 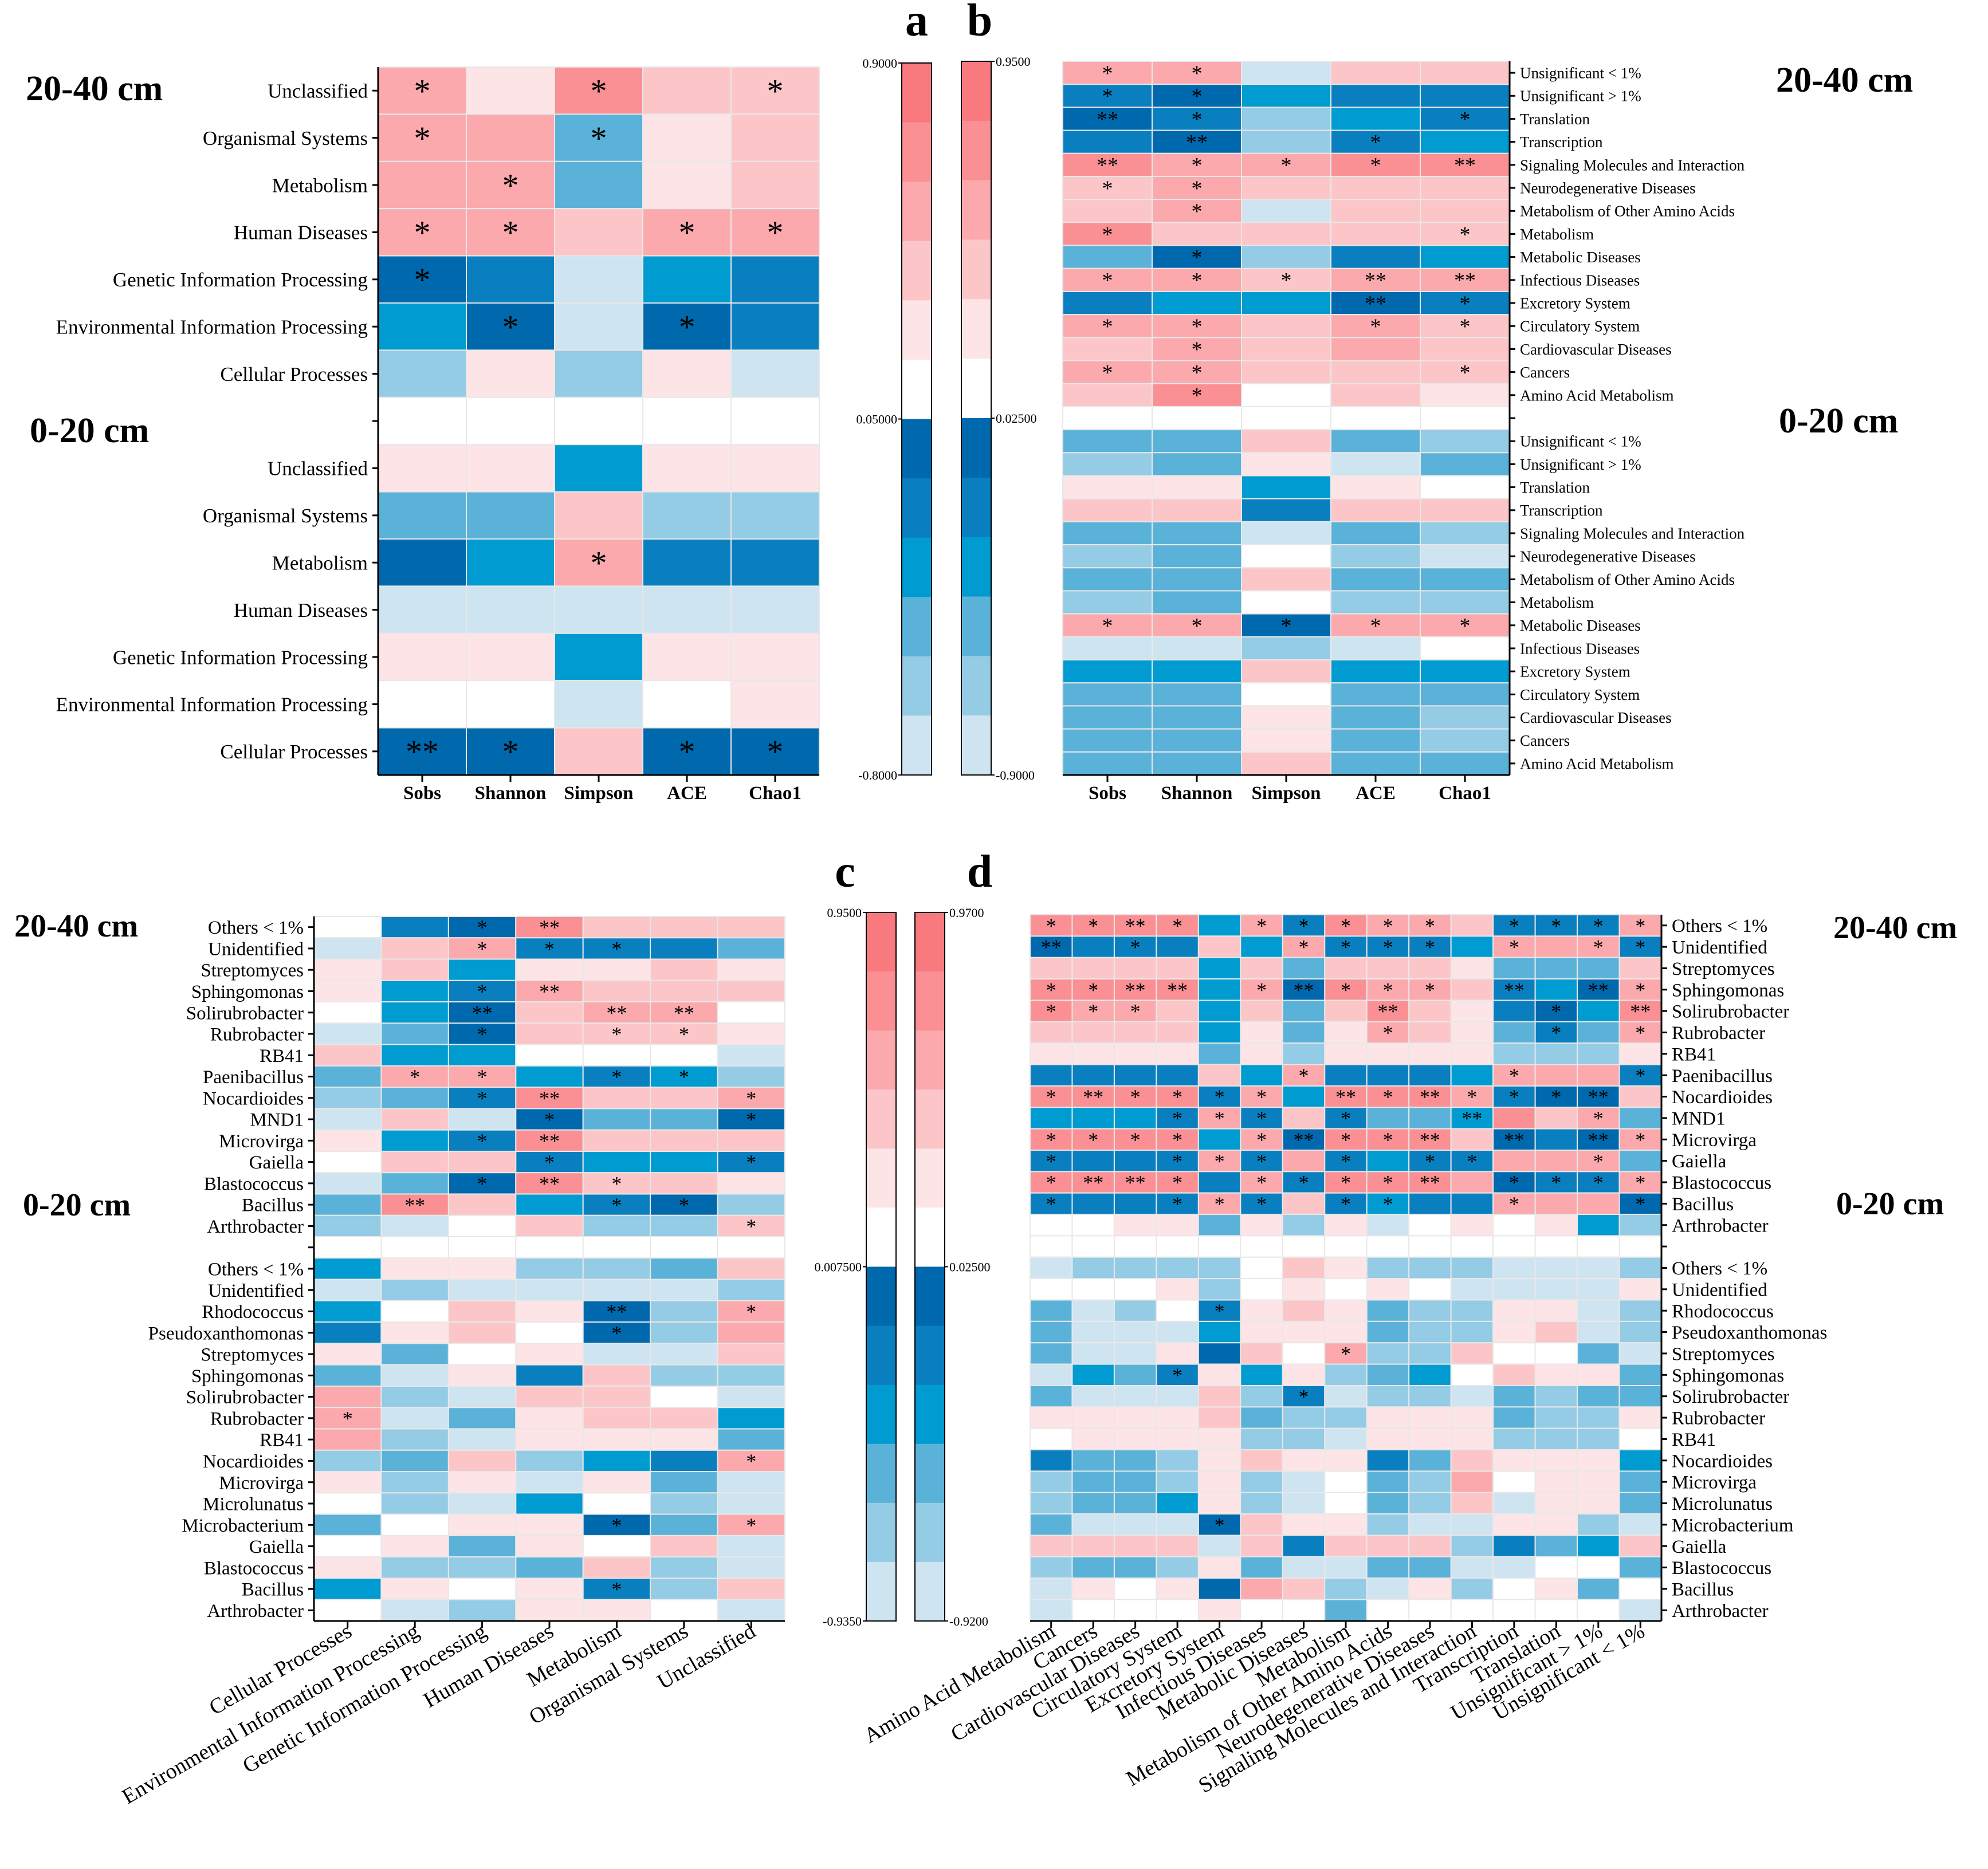 I want to click on scale-tick-label: 0.02500, so click(x=970, y=1267).